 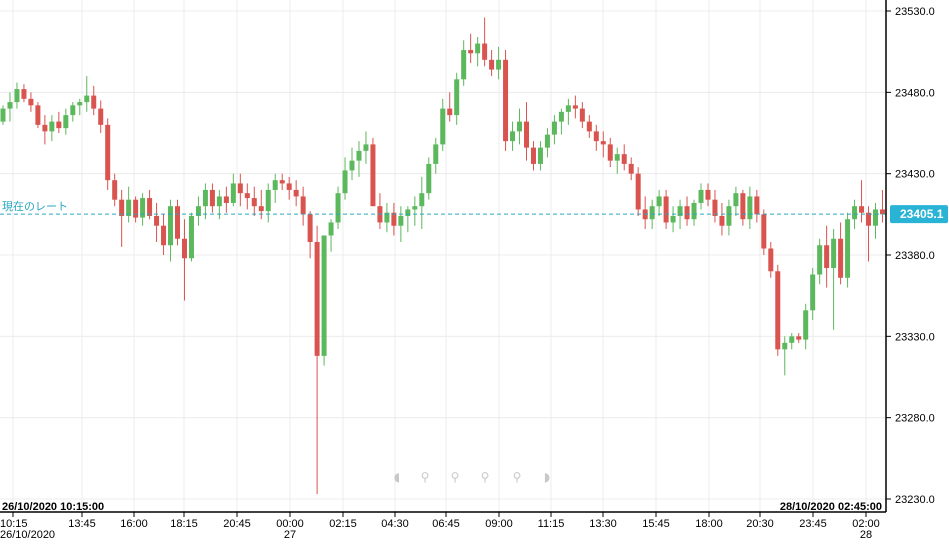 What do you see at coordinates (813, 524) in the screenshot?
I see `x-tick-label: 23:45` at bounding box center [813, 524].